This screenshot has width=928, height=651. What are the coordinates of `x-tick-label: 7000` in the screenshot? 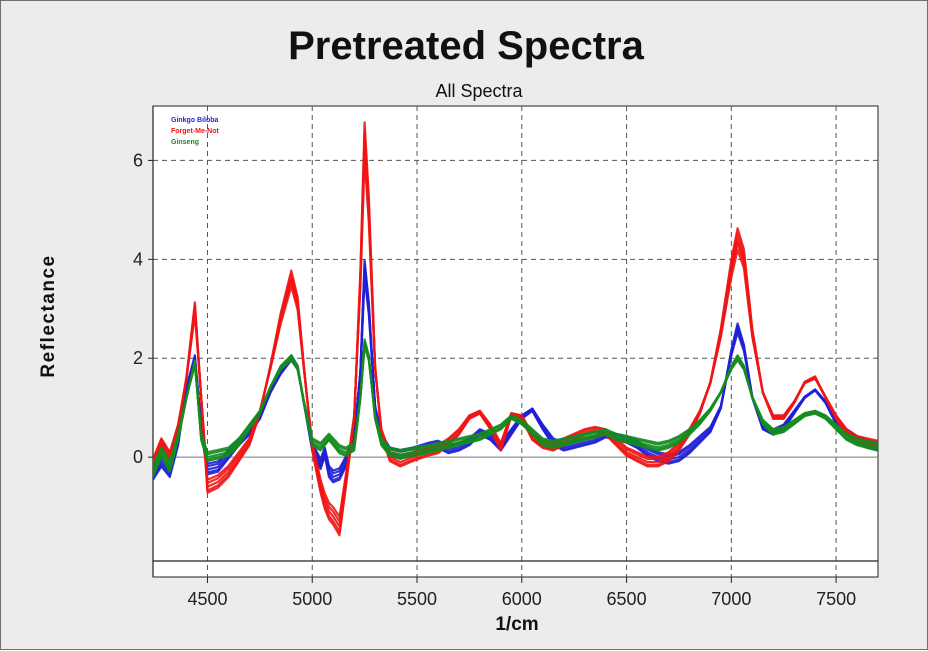 It's located at (731, 599).